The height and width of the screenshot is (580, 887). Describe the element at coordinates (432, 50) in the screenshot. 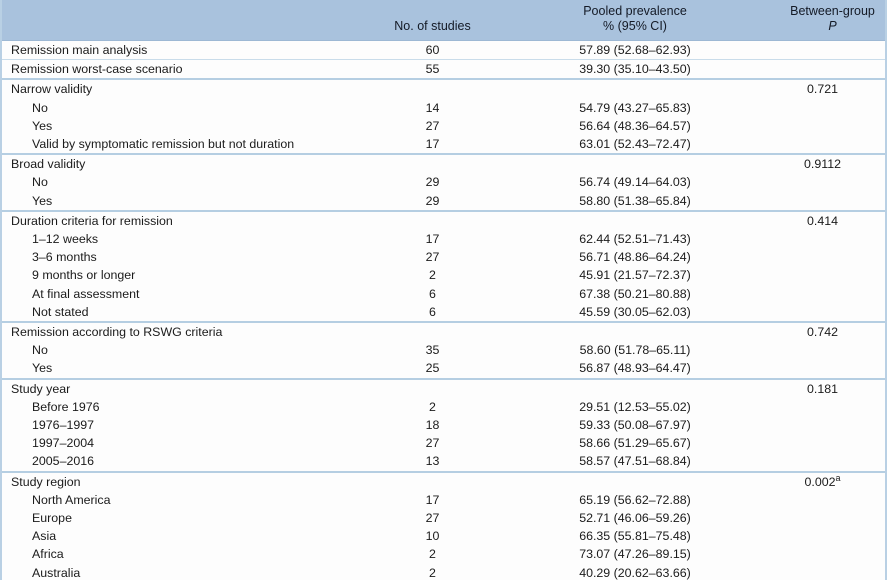

I see `studies-cell: 60` at that location.